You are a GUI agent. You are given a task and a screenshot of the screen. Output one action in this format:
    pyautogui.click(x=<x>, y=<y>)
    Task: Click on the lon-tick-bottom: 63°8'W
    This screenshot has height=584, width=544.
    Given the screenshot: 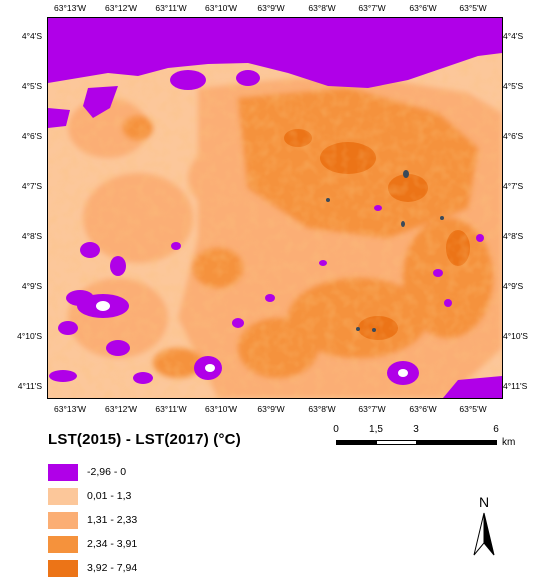 What is the action you would take?
    pyautogui.click(x=322, y=409)
    